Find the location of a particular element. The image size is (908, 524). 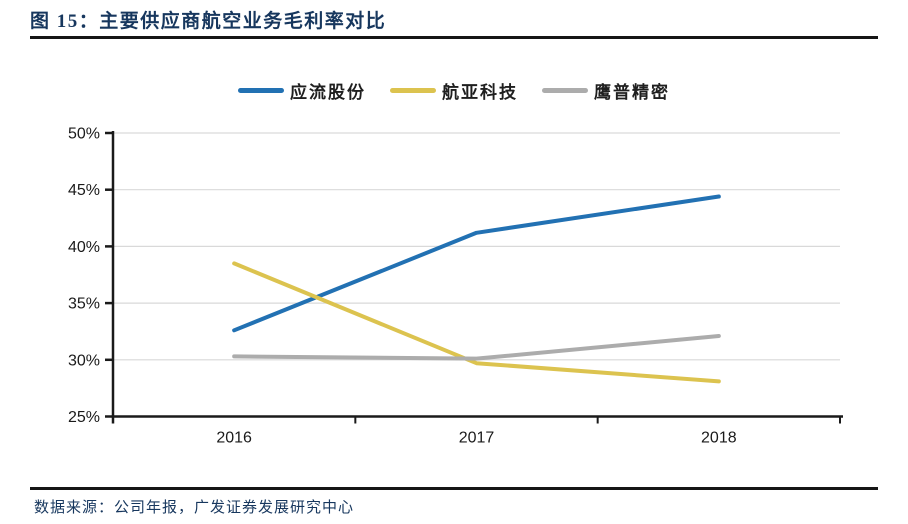

y-tick-label: 25% is located at coordinates (84, 417).